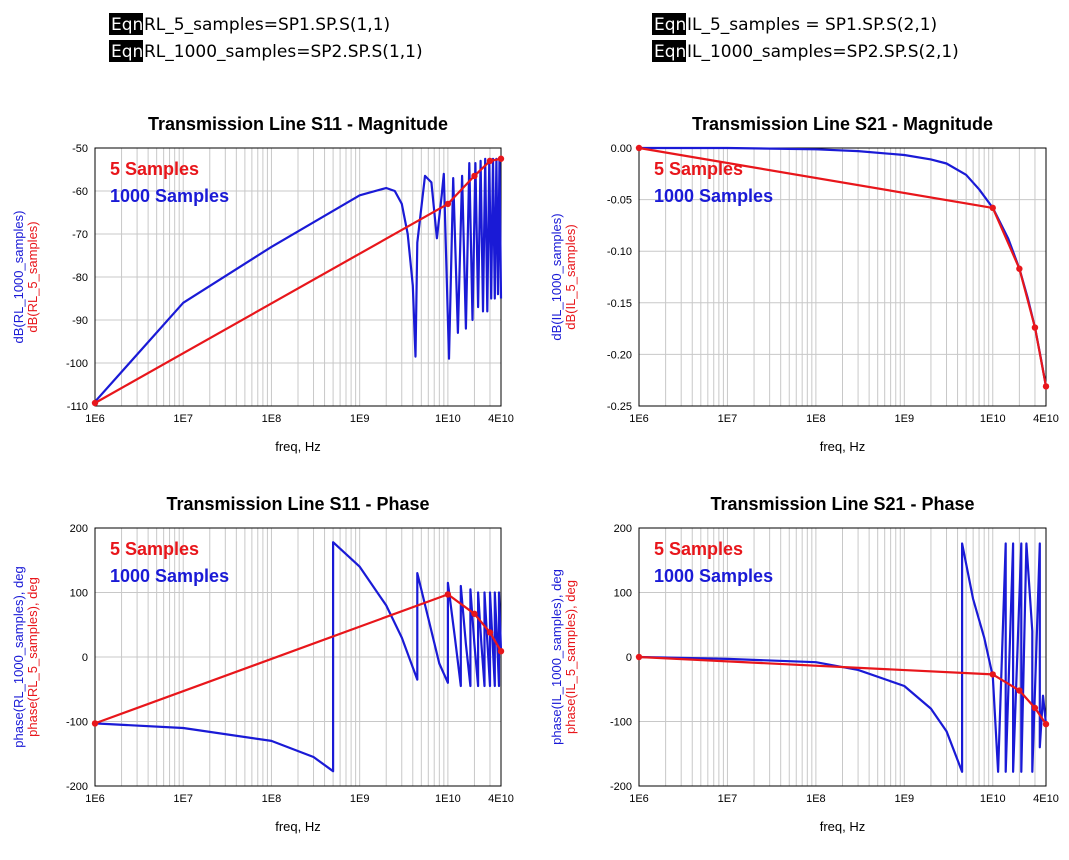 The width and height of the screenshot is (1069, 860). I want to click on equation-rl-1000: Eqn RL_1000_samples=SP2.SP.S(1,1), so click(266, 51).